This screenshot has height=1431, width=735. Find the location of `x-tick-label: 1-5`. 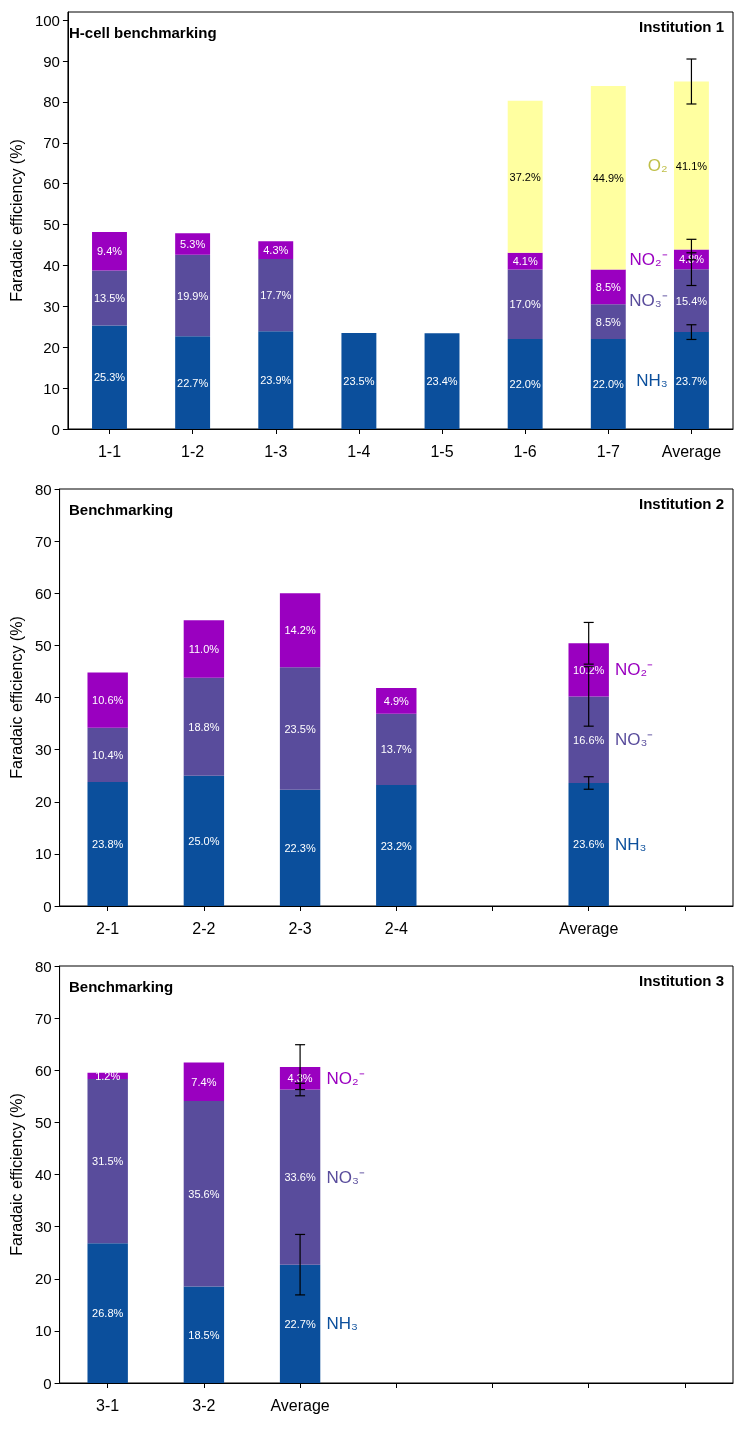

x-tick-label: 1-5 is located at coordinates (442, 451).